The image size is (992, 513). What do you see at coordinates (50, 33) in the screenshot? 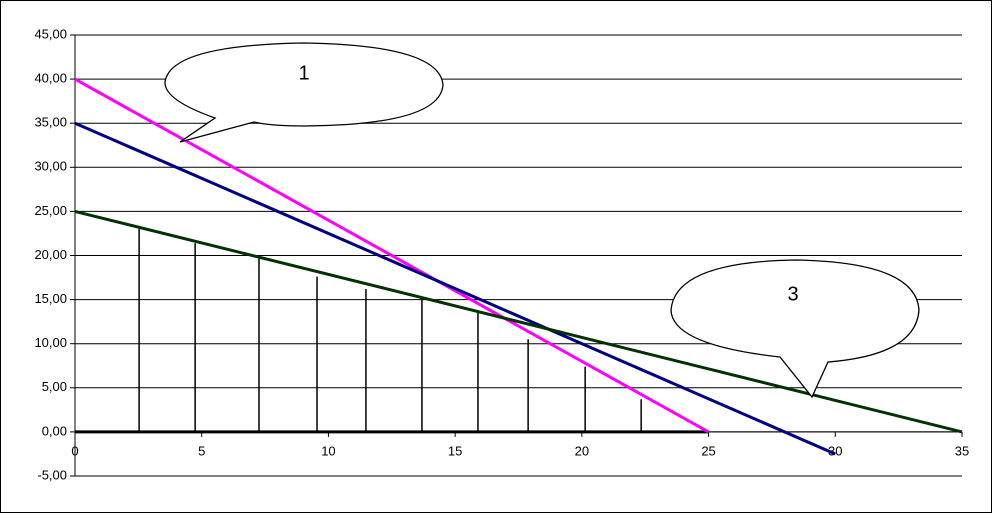
I see `y-tick-label: 45,00` at bounding box center [50, 33].